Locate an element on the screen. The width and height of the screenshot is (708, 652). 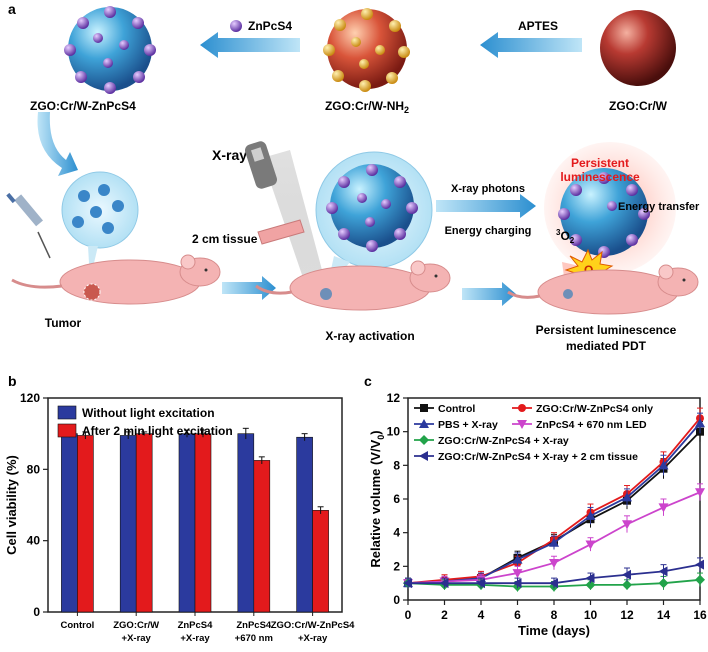
y-axis-label: Cell viability (%) is located at coordinates (11, 505).